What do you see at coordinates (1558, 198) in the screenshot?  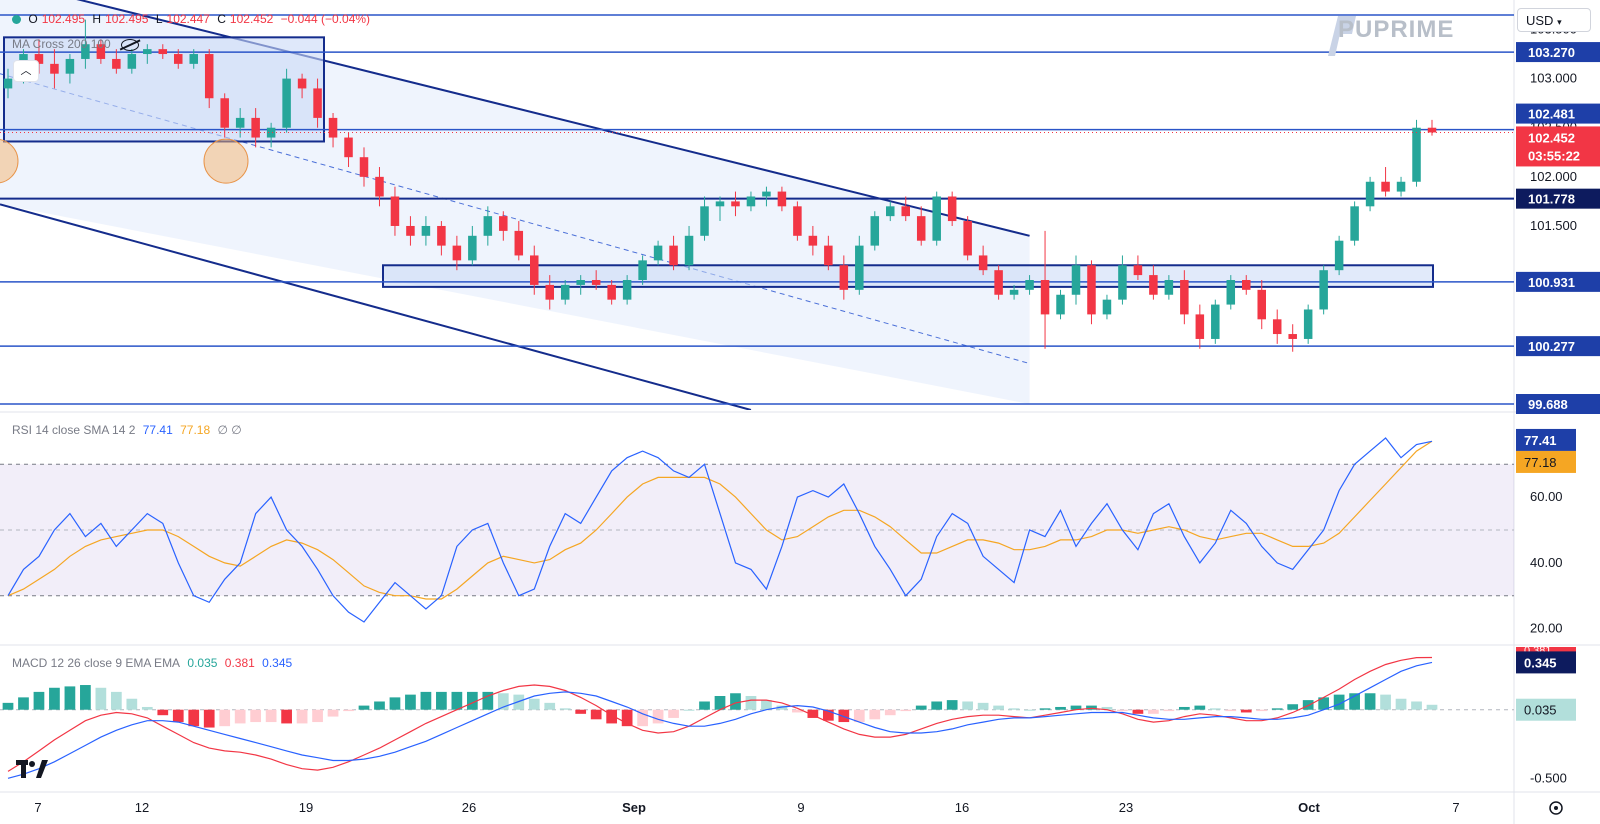 I see `badge-101778: 101.778` at bounding box center [1558, 198].